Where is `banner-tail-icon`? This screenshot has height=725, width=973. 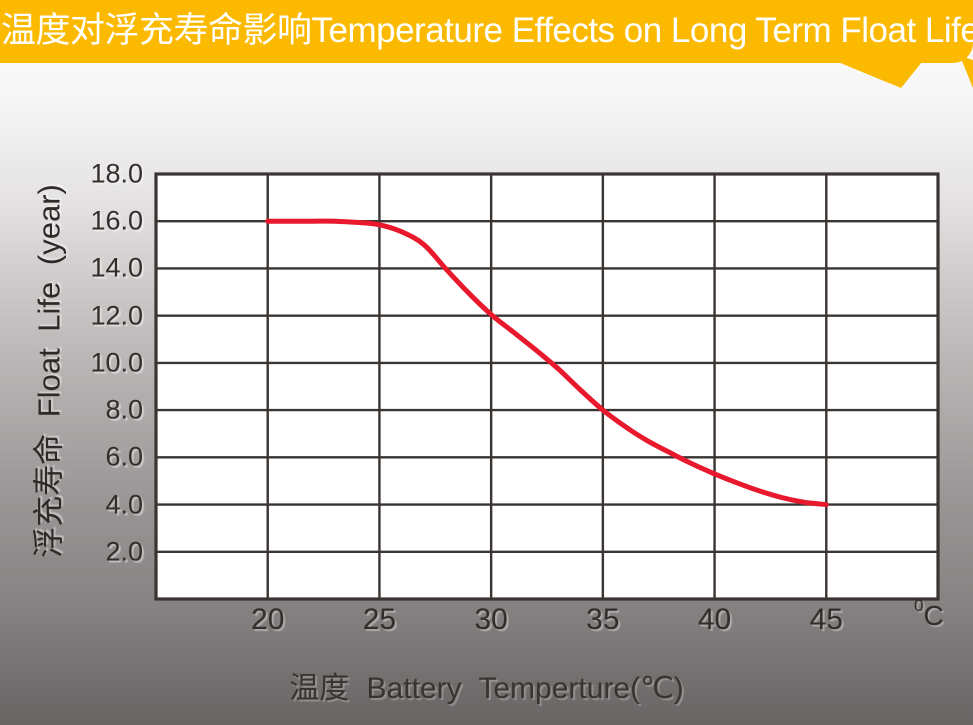
banner-tail-icon is located at coordinates (905, 72).